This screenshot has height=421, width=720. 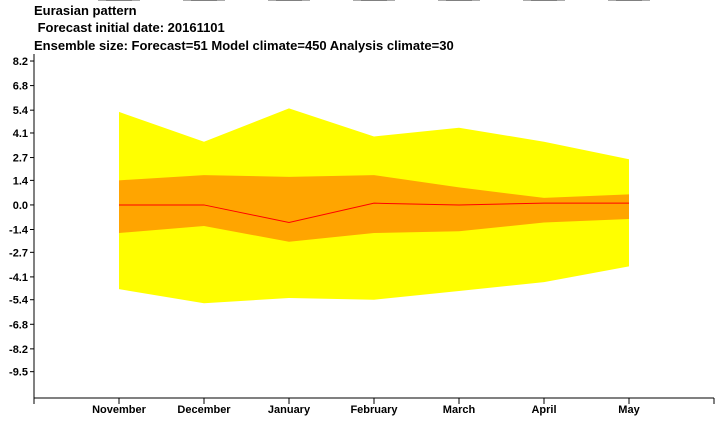 What do you see at coordinates (18, 253) in the screenshot?
I see `y-tick-label: -2.7` at bounding box center [18, 253].